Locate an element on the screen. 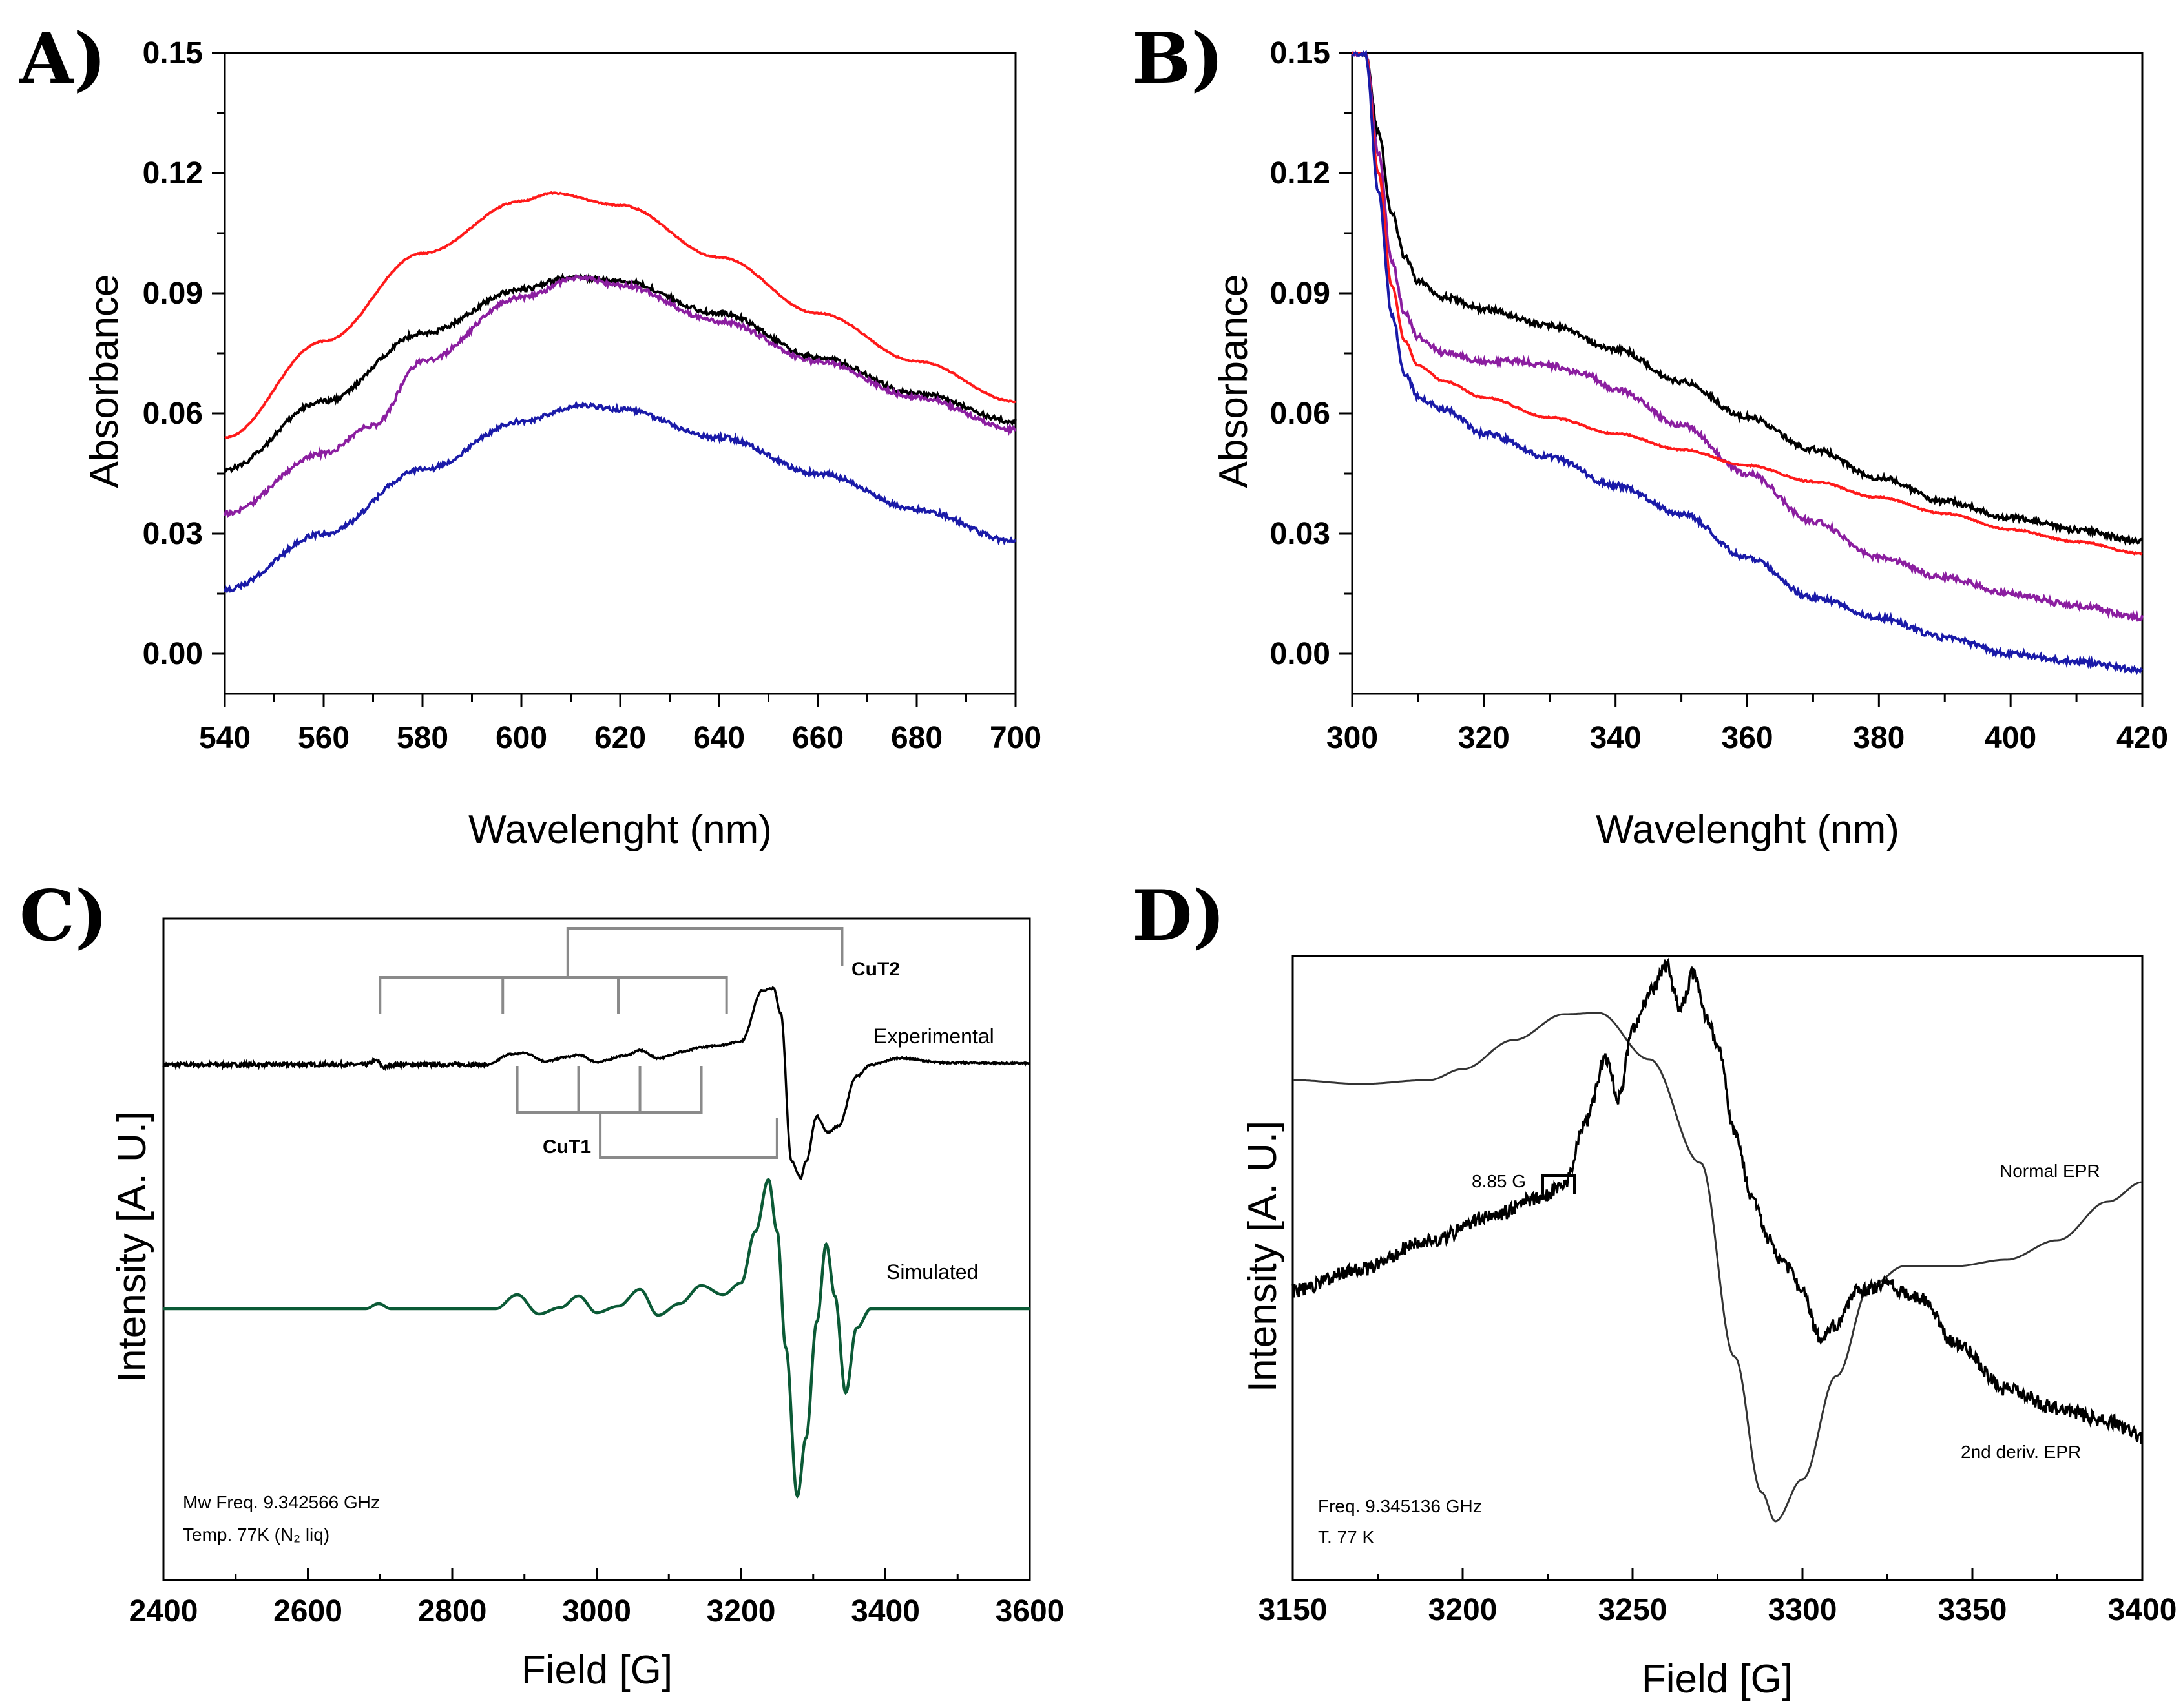 The height and width of the screenshot is (1708, 2183). splitting-bracket is located at coordinates (1558, 1184).